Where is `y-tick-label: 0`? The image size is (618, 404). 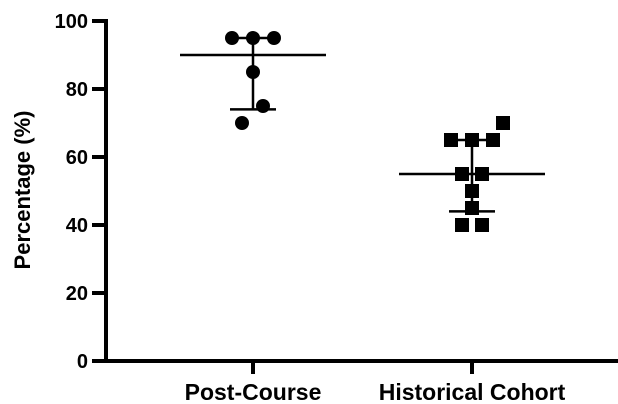 y-tick-label: 0 is located at coordinates (82, 362).